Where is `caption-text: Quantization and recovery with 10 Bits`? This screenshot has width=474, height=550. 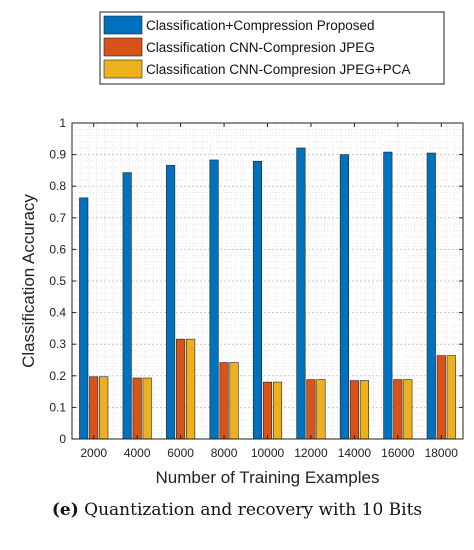
caption-text: Quantization and recovery with 10 Bits is located at coordinates (250, 510).